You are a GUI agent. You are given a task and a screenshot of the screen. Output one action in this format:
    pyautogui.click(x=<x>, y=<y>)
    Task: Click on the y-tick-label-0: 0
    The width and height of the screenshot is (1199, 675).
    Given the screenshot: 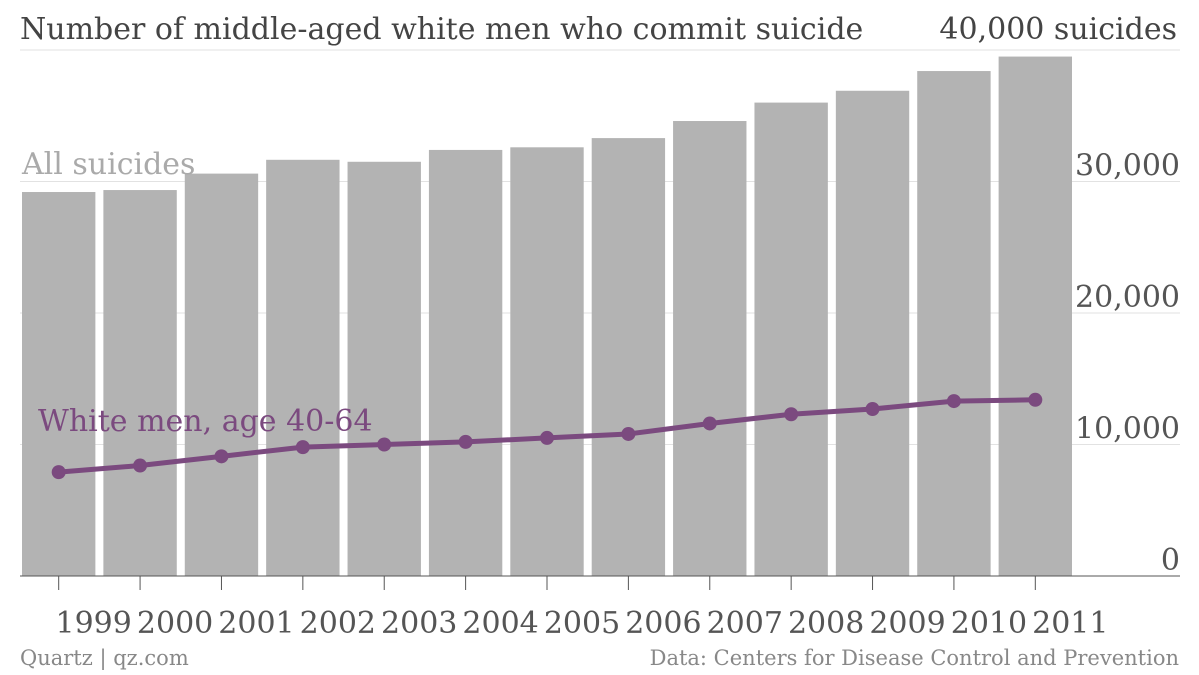 What is the action you would take?
    pyautogui.click(x=1170, y=560)
    